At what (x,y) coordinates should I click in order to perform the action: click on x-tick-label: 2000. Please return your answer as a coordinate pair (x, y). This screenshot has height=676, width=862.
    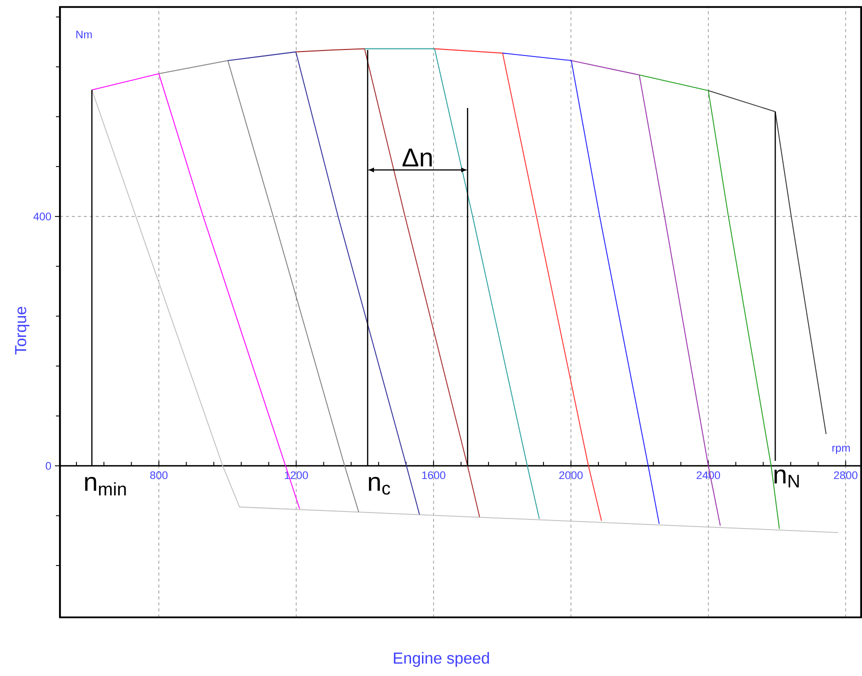
    Looking at the image, I should click on (571, 475).